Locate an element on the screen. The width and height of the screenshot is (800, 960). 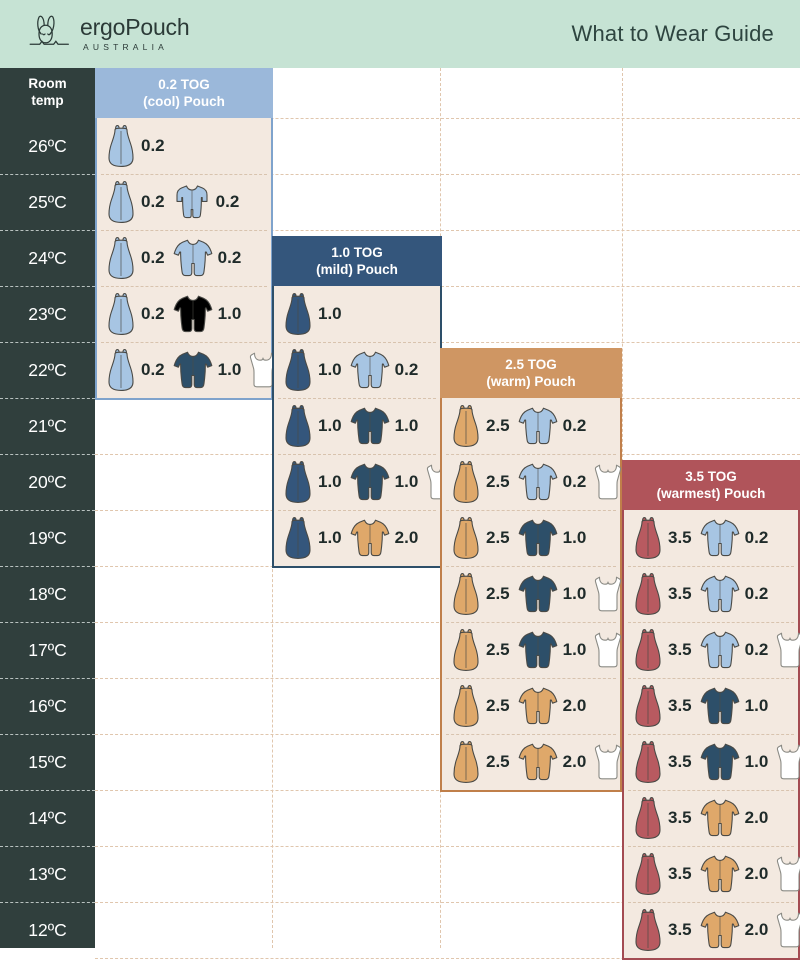
tog-column-tog-35: 3.5 TOG (warmest) Pouch 3.5 0.2 3.5 0.2 is located at coordinates (711, 710).